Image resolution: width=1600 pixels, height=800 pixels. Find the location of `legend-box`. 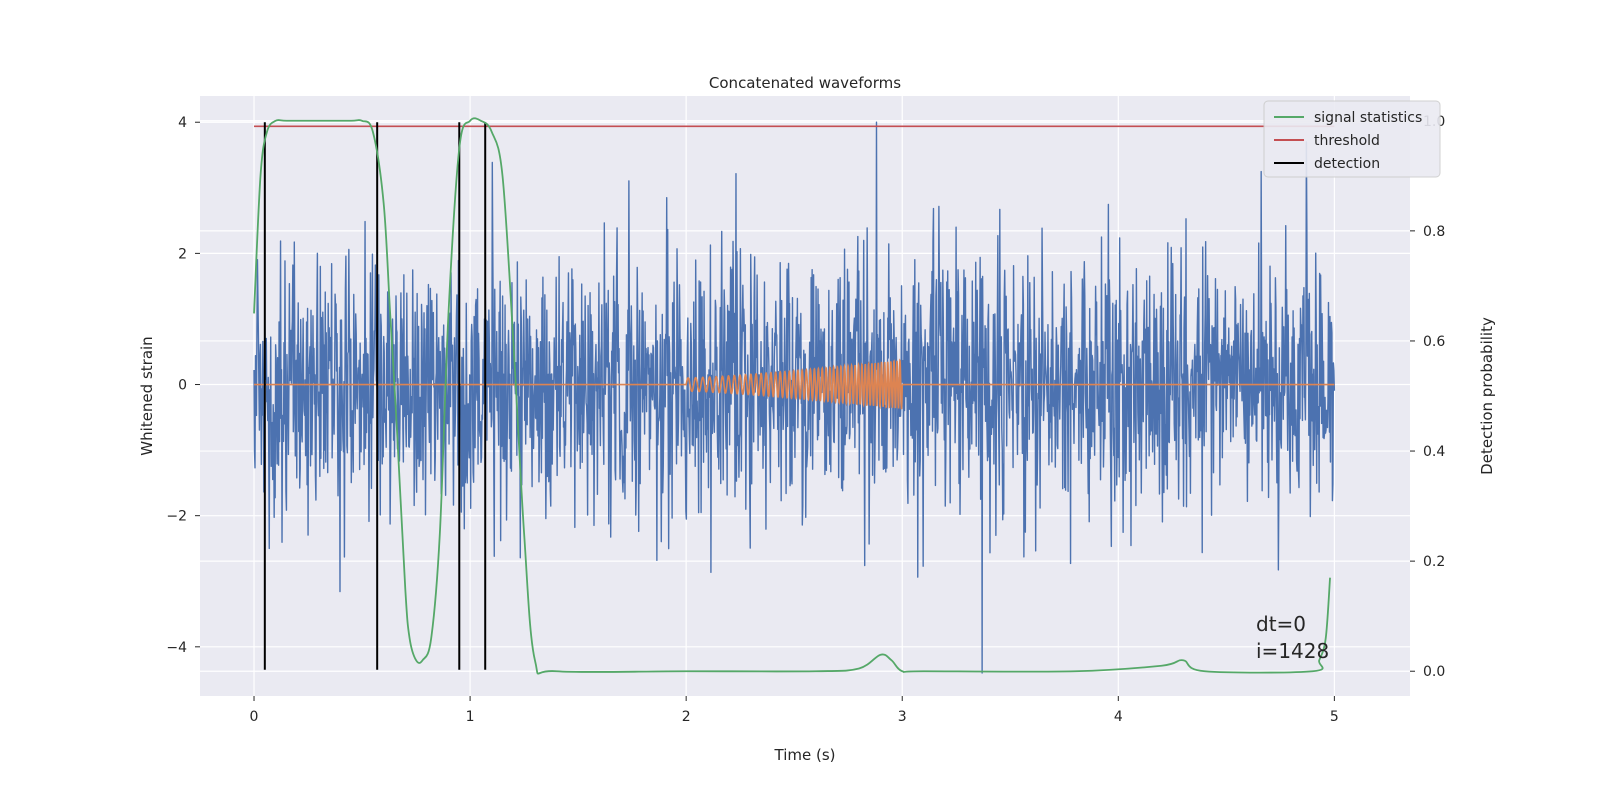

legend-box is located at coordinates (1352, 139).